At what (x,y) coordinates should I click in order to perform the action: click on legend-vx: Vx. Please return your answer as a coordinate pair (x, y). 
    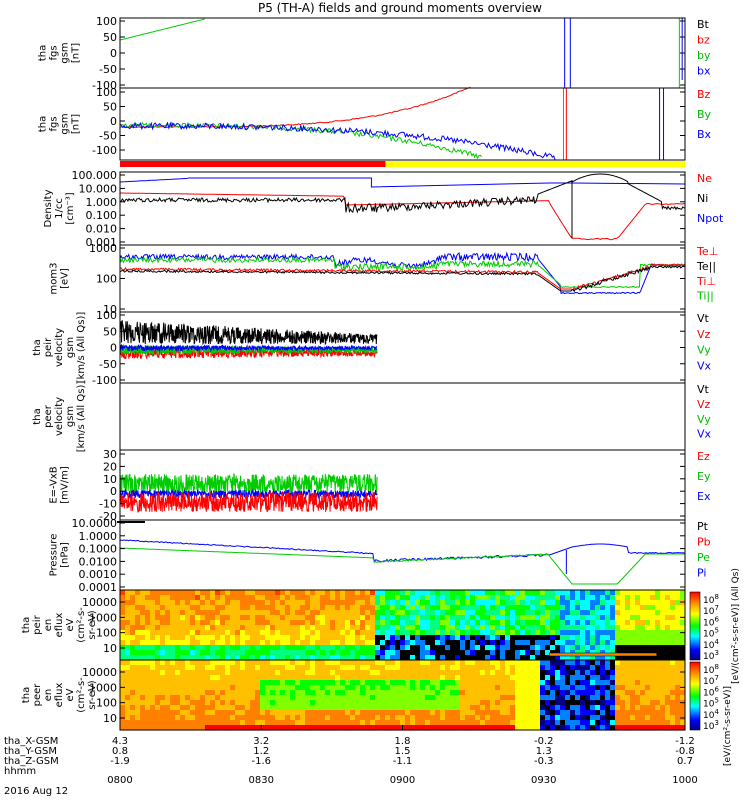
    Looking at the image, I should click on (704, 365).